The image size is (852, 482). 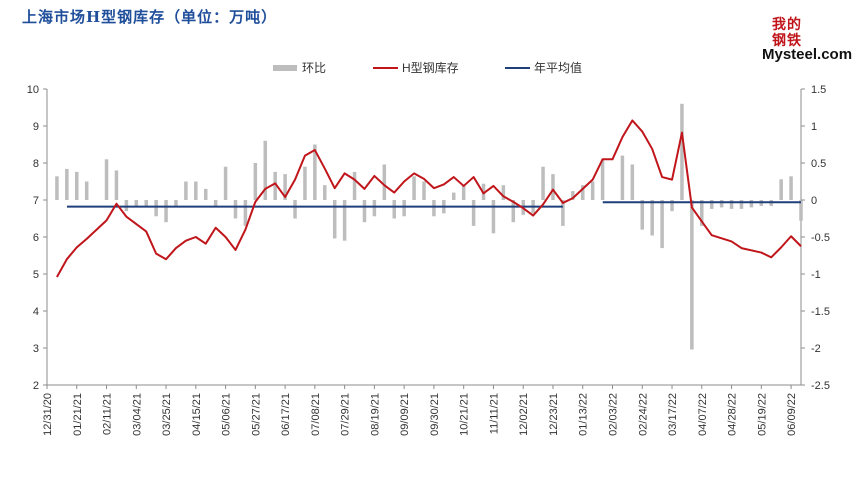 What do you see at coordinates (818, 164) in the screenshot?
I see `right-tick-label: 0.5` at bounding box center [818, 164].